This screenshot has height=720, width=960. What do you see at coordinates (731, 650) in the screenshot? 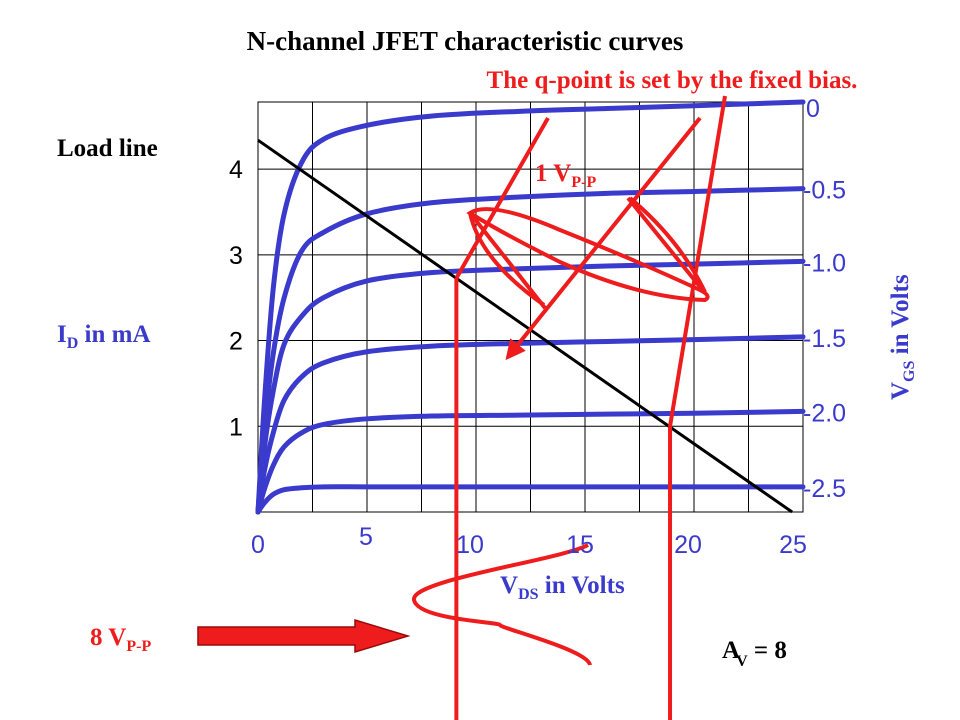
I see `gain-main: A` at bounding box center [731, 650].